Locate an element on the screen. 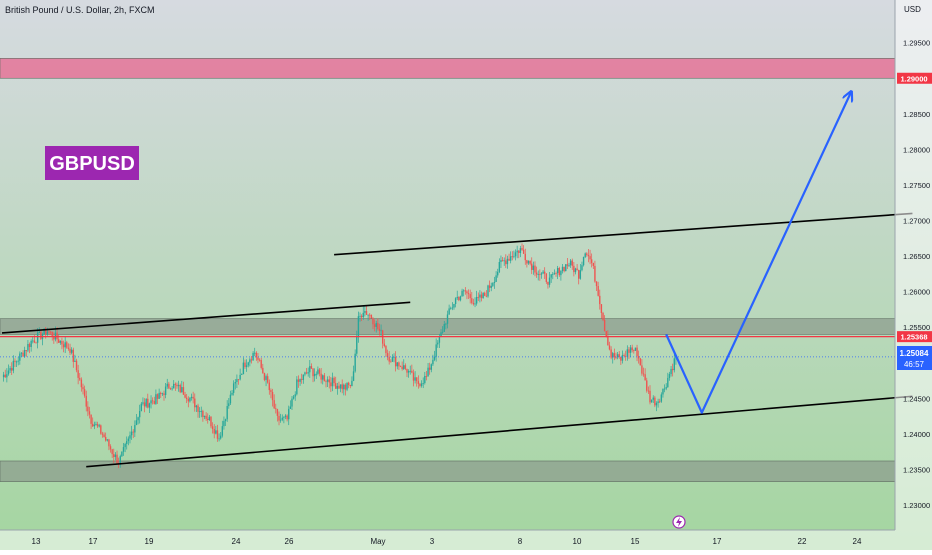 The image size is (932, 555). time-tick-label: 13 is located at coordinates (36, 541).